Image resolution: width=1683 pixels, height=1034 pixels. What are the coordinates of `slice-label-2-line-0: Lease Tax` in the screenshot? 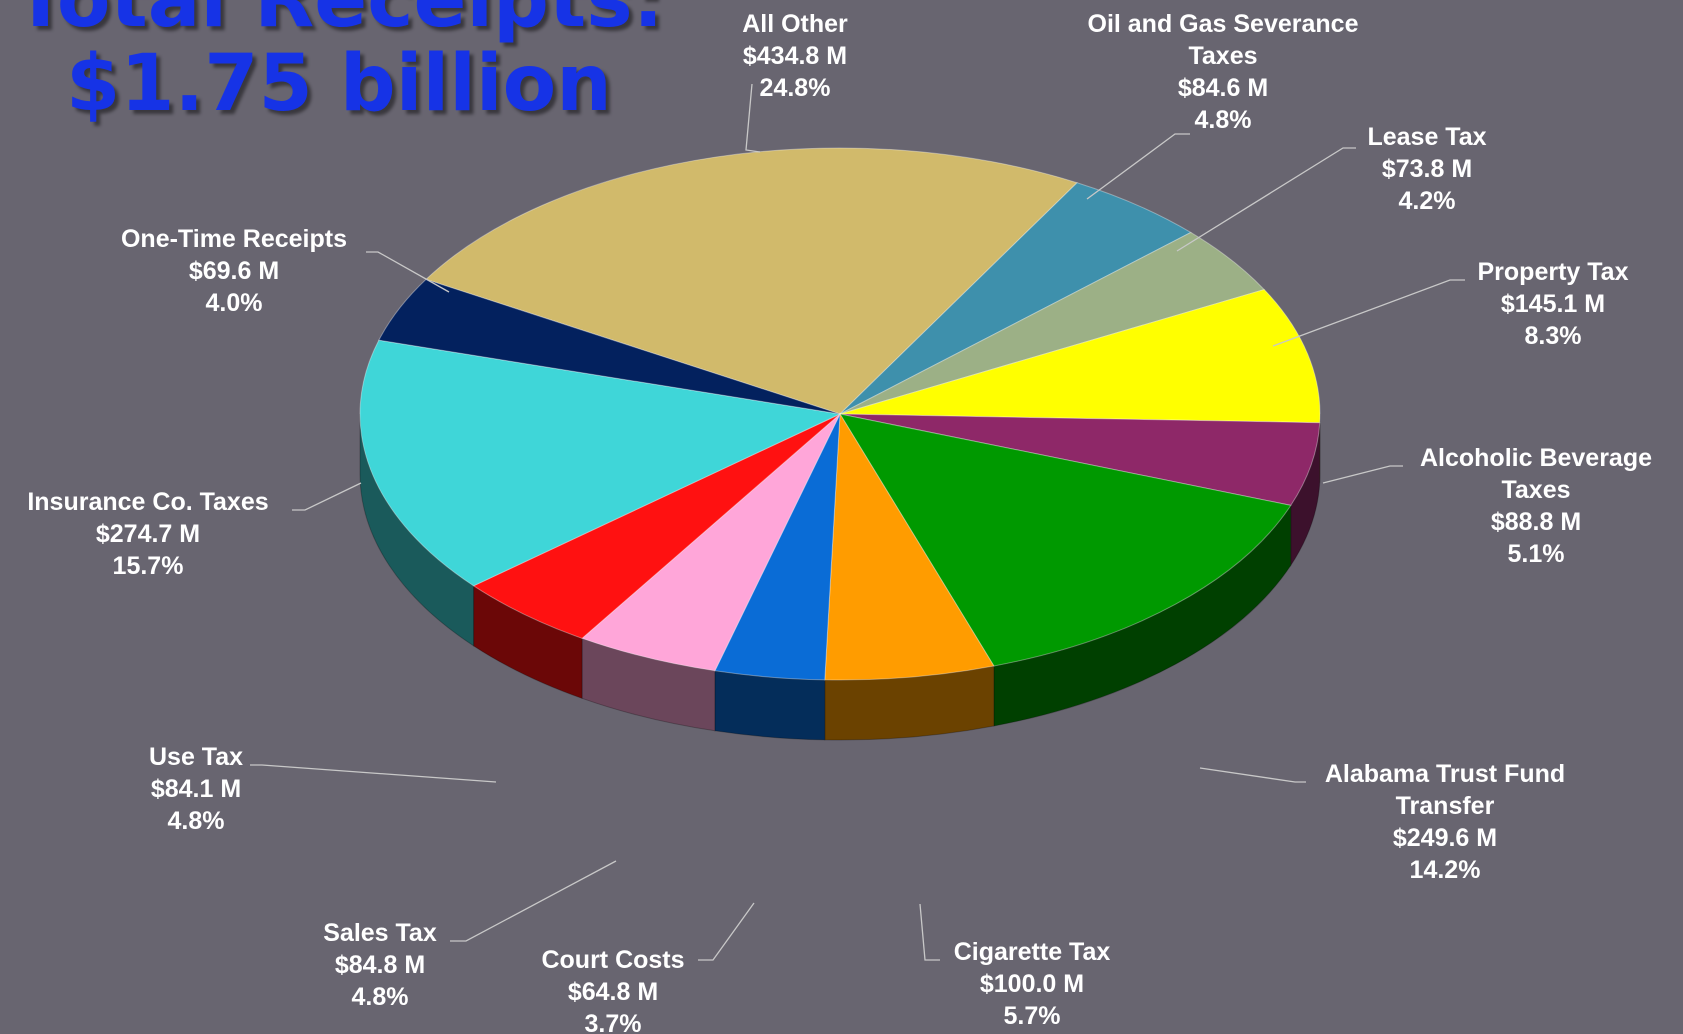 It's located at (1426, 137).